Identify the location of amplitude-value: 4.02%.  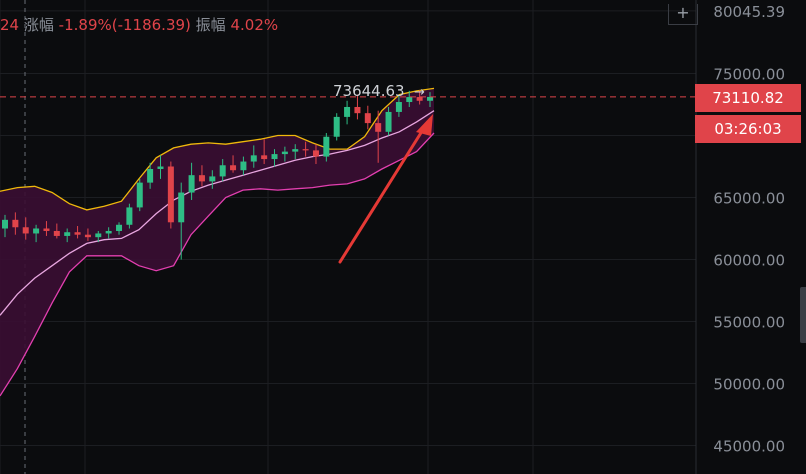
(254, 25).